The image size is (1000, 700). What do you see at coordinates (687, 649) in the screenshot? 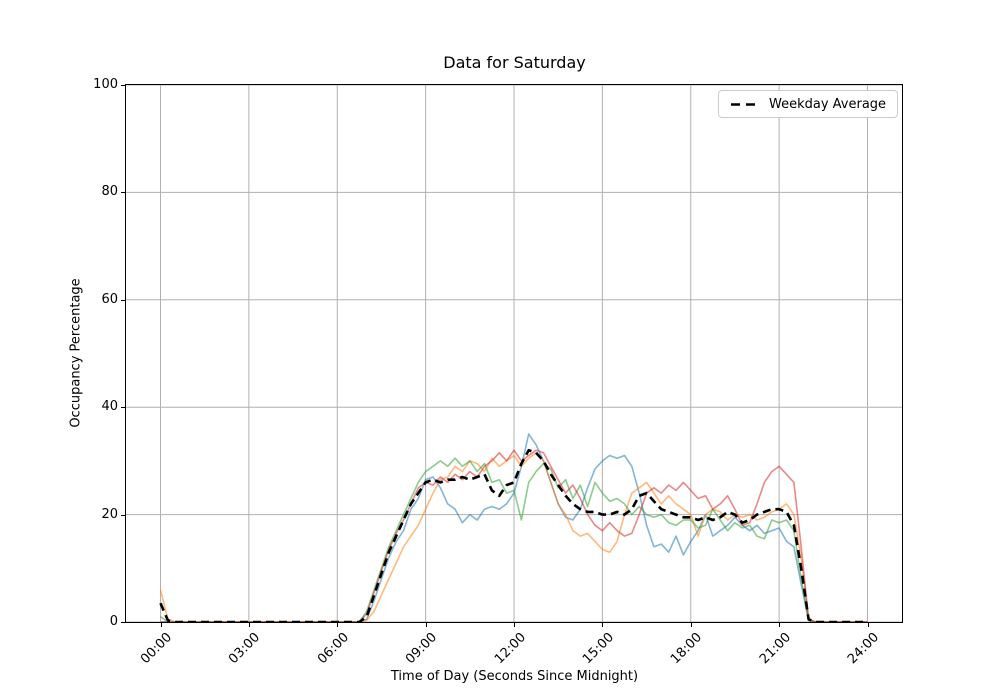
I see `x-tick-label: 18:00` at bounding box center [687, 649].